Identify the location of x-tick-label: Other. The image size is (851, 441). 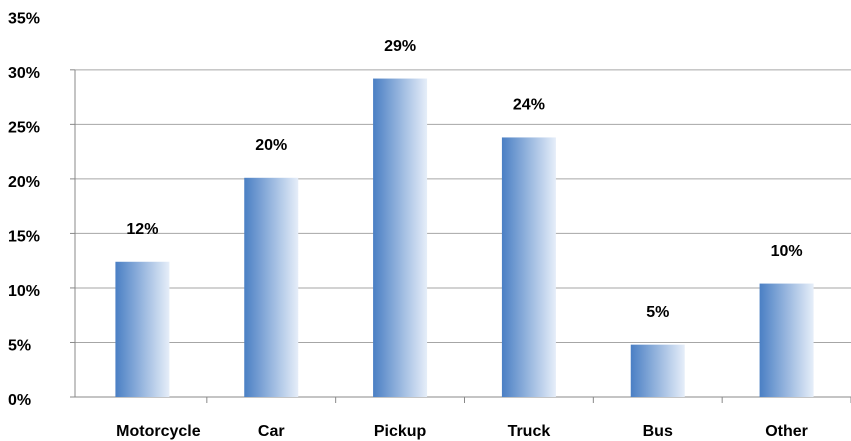
(786, 431).